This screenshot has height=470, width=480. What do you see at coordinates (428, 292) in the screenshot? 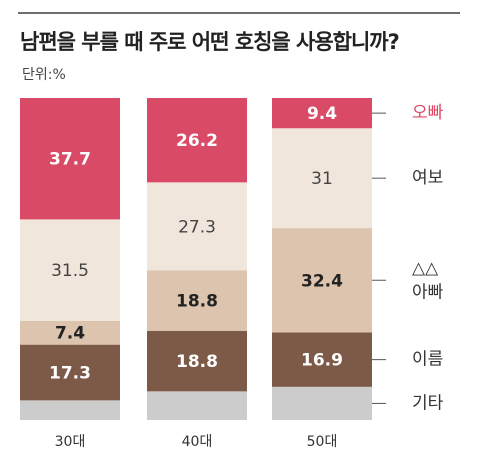
I see `legend-label: 아빠` at bounding box center [428, 292].